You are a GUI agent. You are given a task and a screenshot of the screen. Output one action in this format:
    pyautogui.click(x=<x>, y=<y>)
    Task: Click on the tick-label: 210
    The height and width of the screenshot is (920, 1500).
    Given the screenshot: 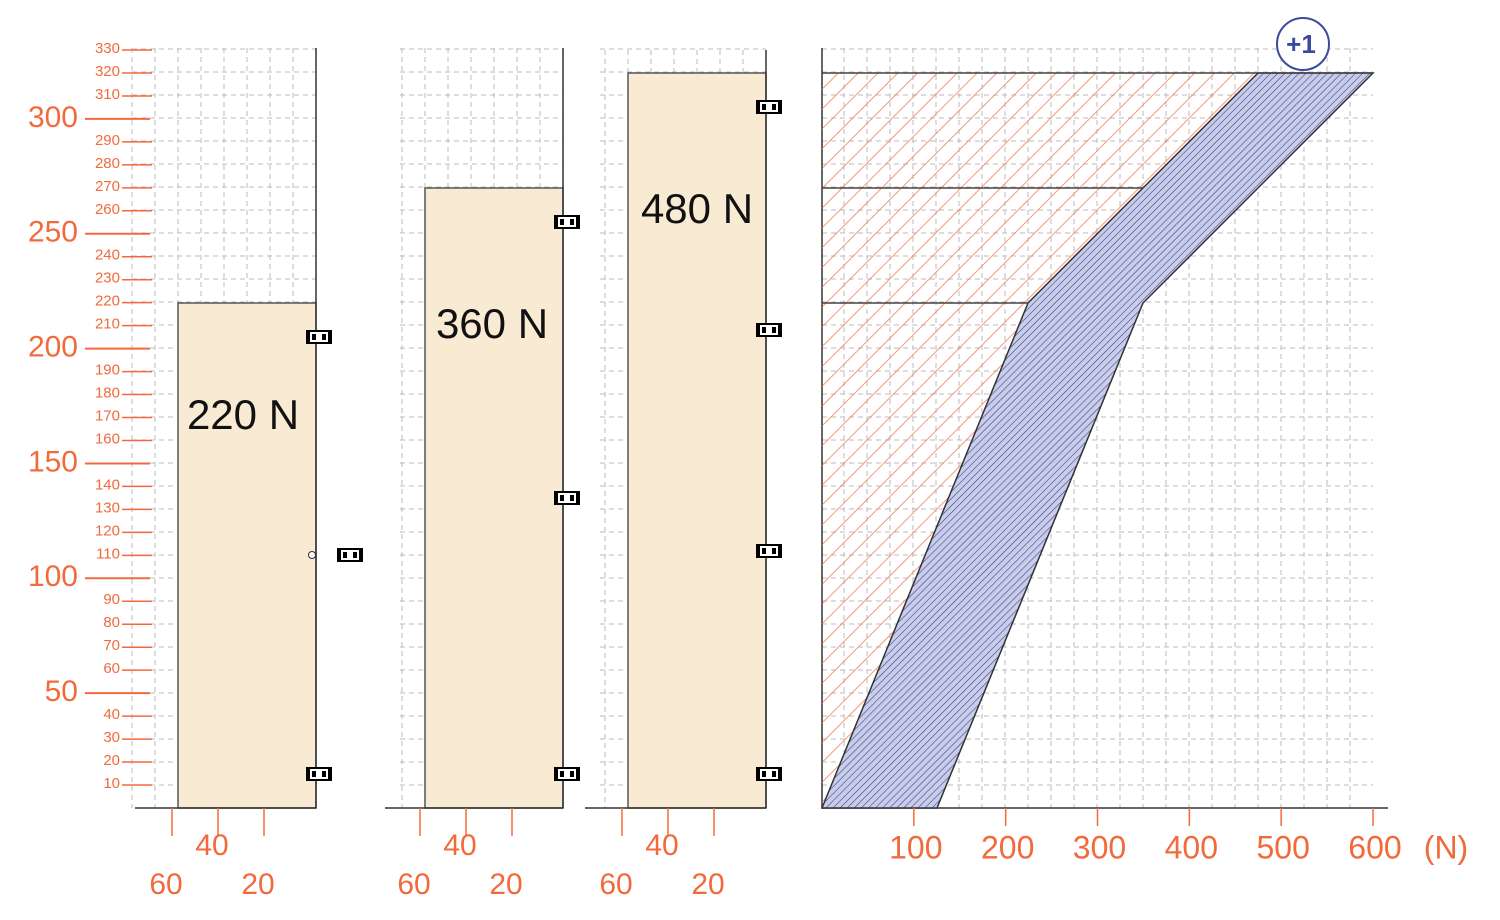 What is the action you would take?
    pyautogui.click(x=107, y=324)
    